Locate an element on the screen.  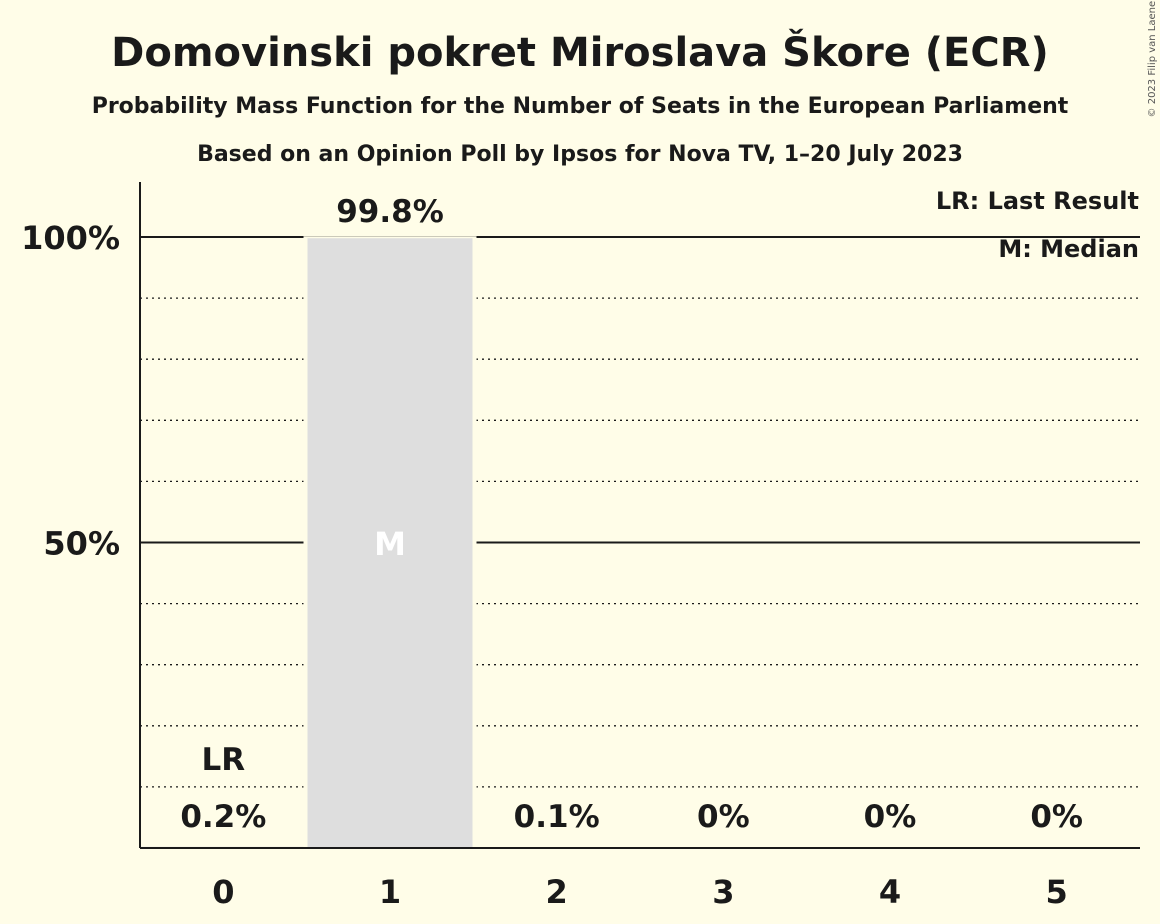
x-tick-label: 0 is located at coordinates (223, 892).